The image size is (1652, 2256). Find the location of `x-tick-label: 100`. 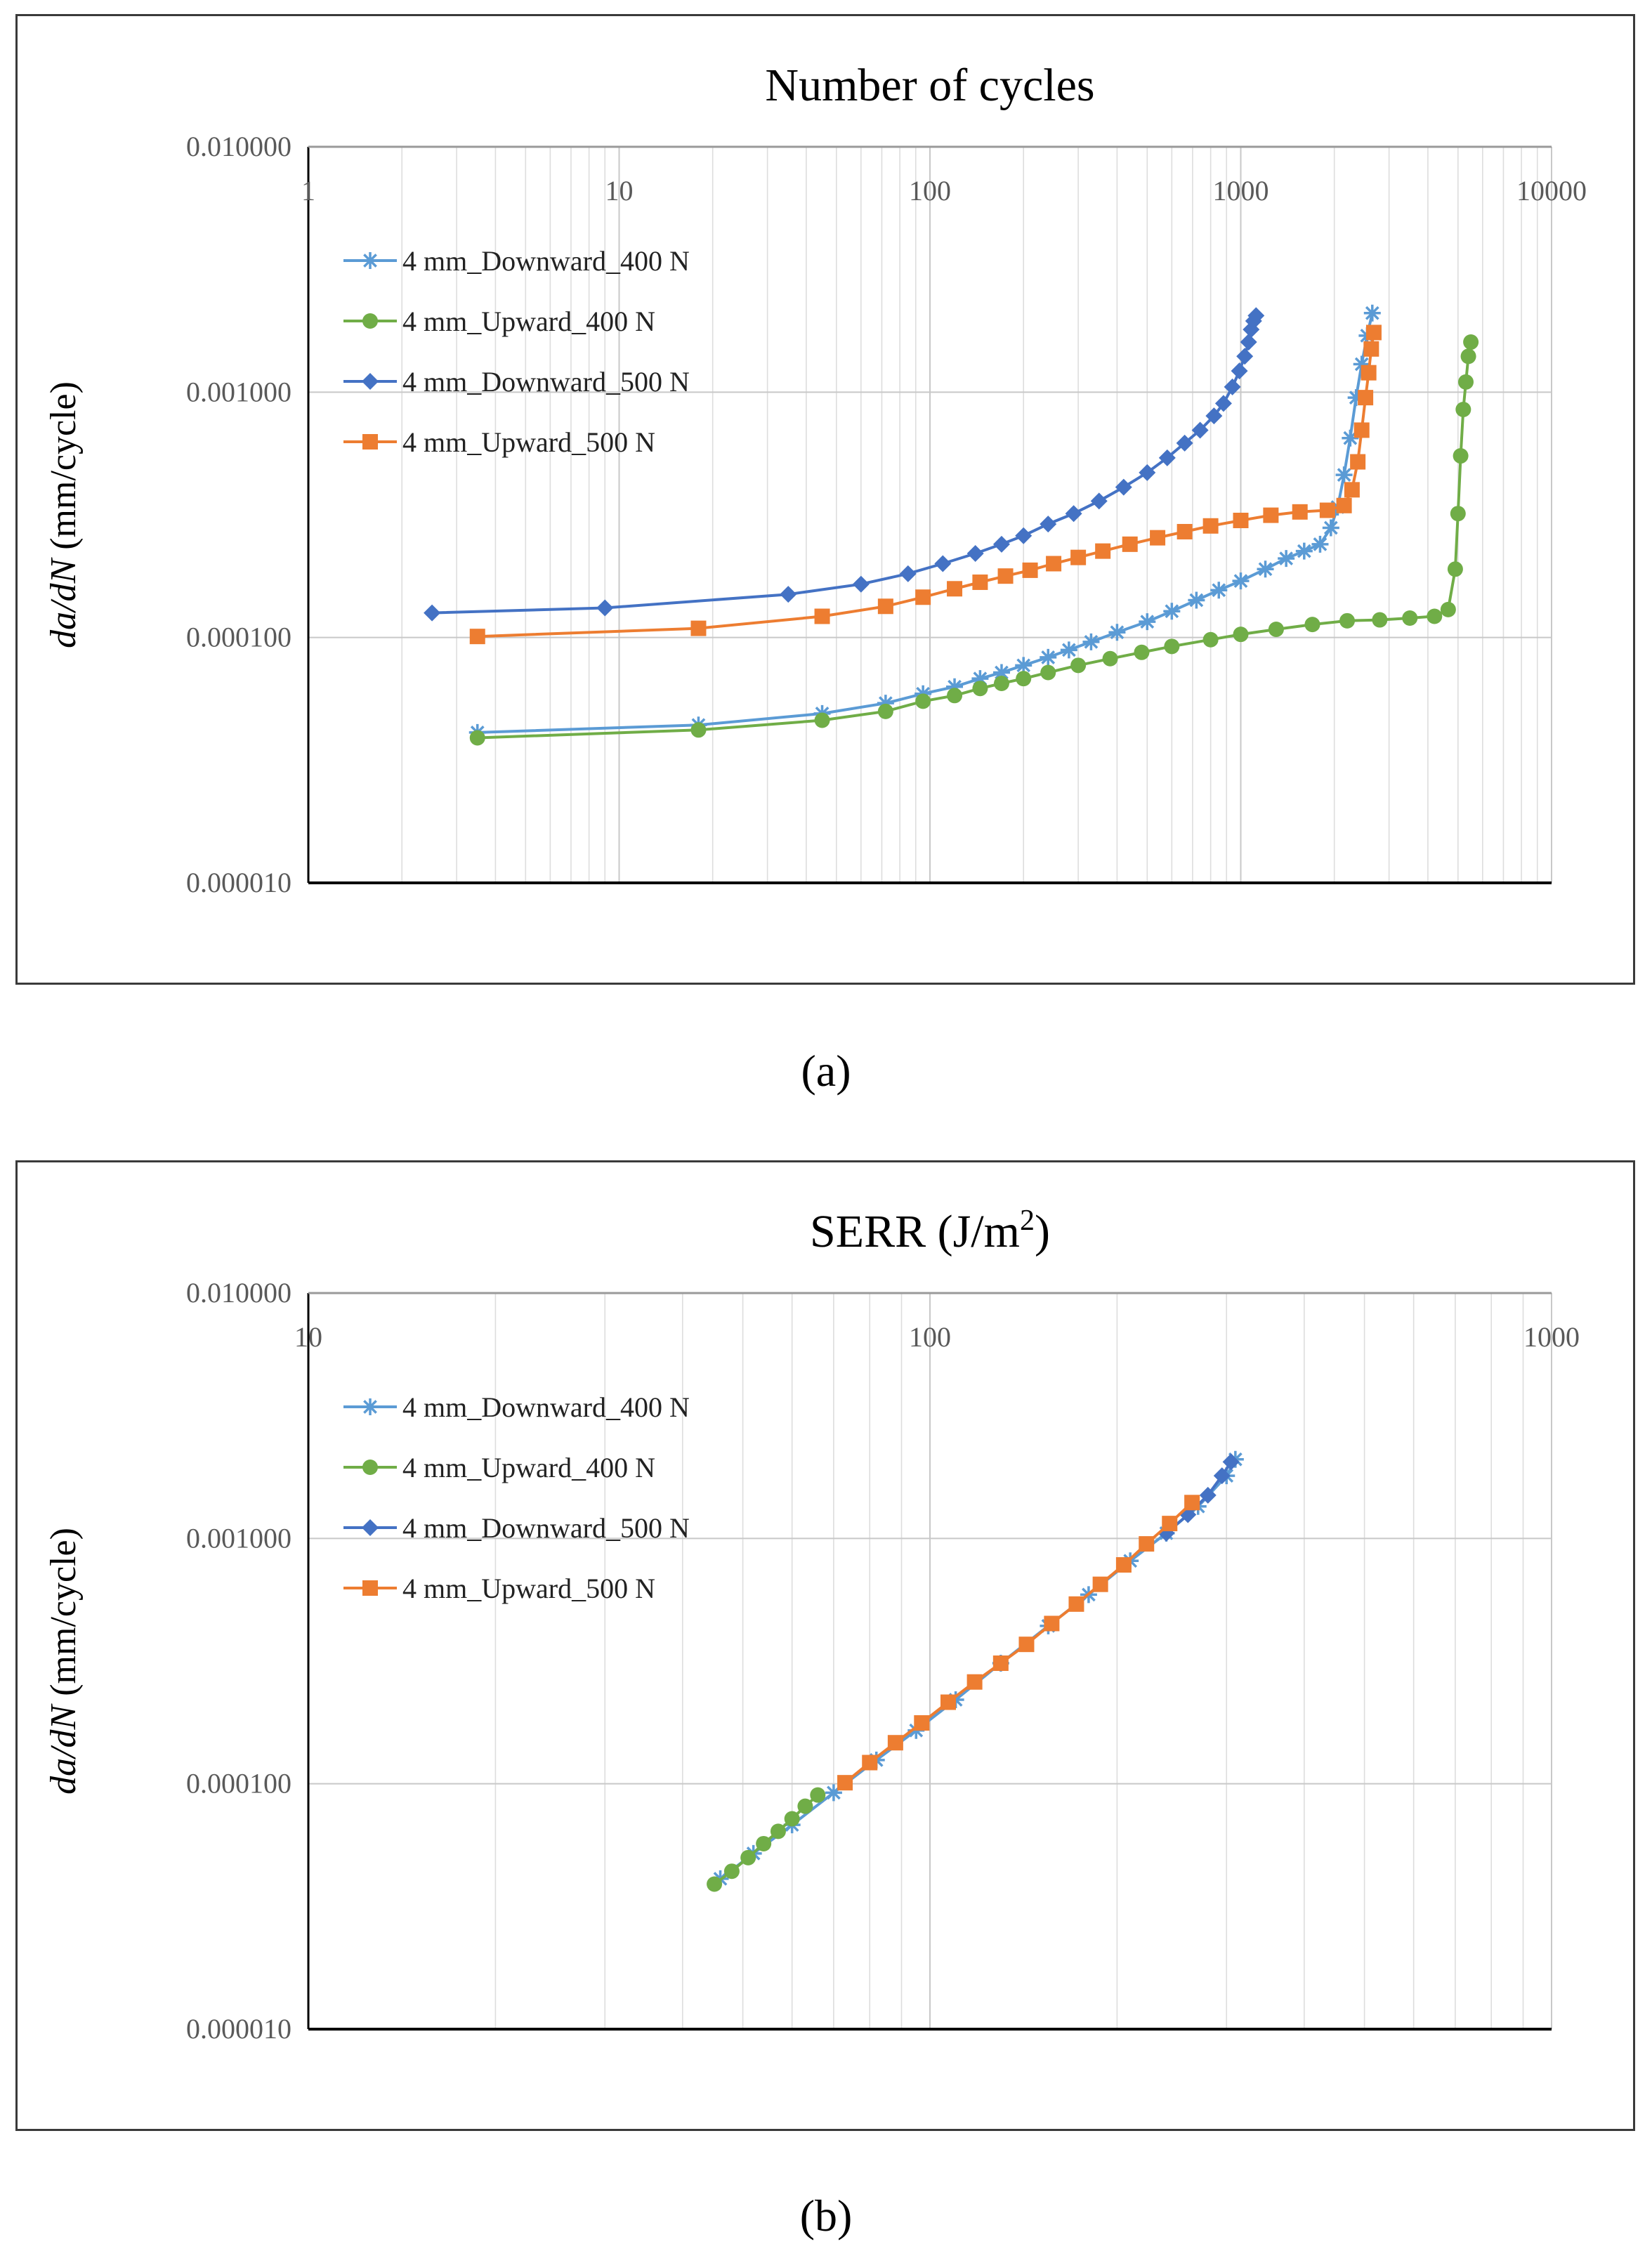

x-tick-label: 100 is located at coordinates (930, 190).